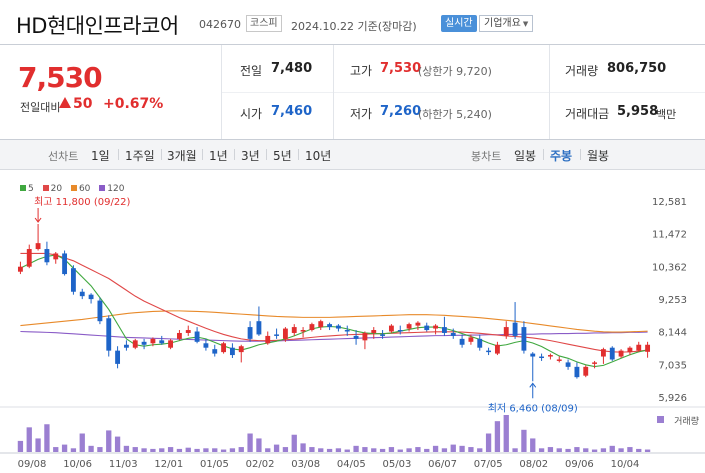 This screenshot has width=705, height=473. What do you see at coordinates (182, 156) in the screenshot?
I see `period-3m: 3개월` at bounding box center [182, 156].